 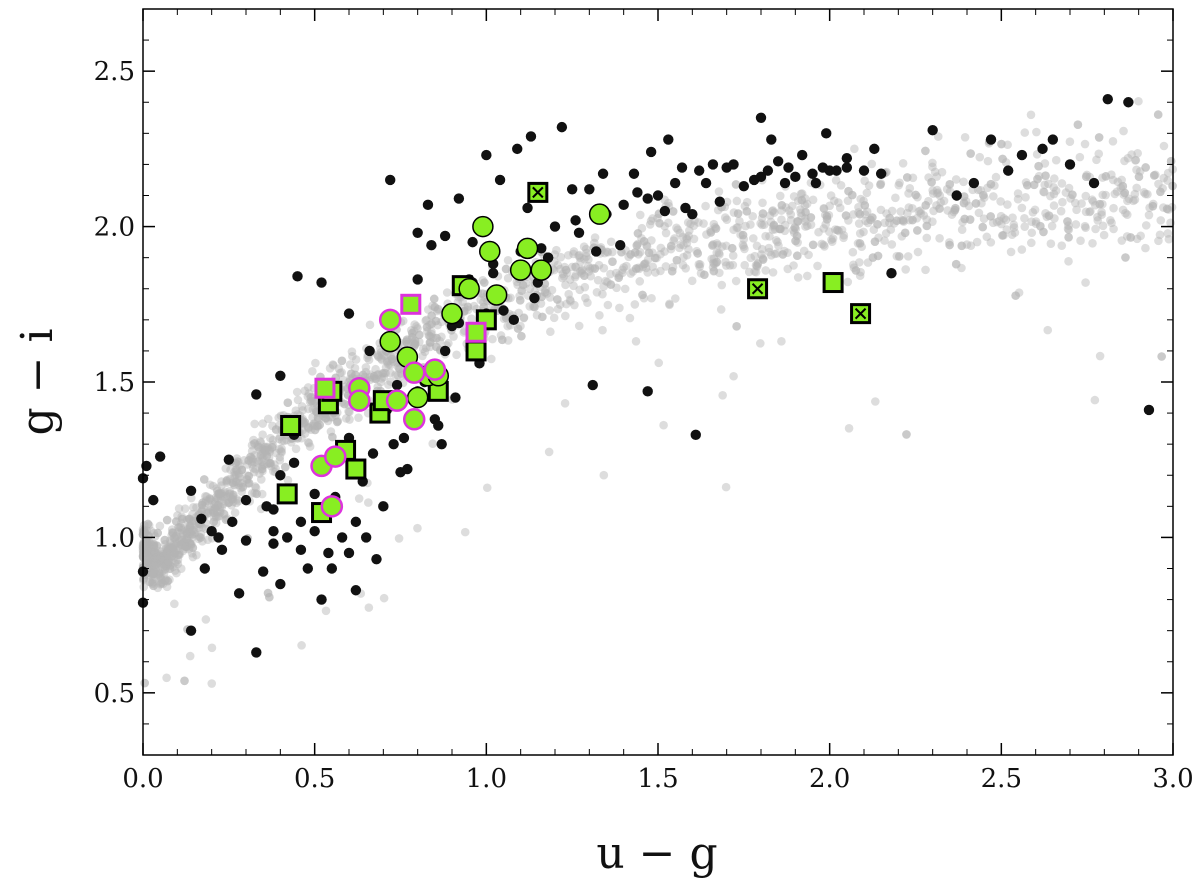 What do you see at coordinates (417, 397) in the screenshot?
I see `green-circle-point` at bounding box center [417, 397].